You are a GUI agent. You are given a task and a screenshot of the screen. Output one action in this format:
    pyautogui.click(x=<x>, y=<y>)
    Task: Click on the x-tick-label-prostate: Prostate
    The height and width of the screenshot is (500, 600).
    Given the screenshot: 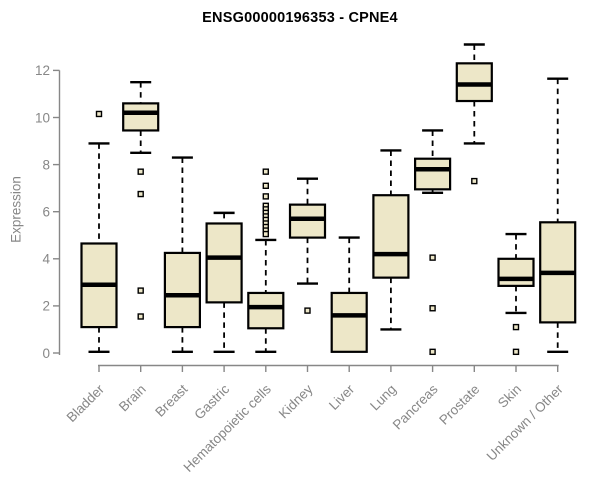 What is the action you would take?
    pyautogui.click(x=459, y=405)
    